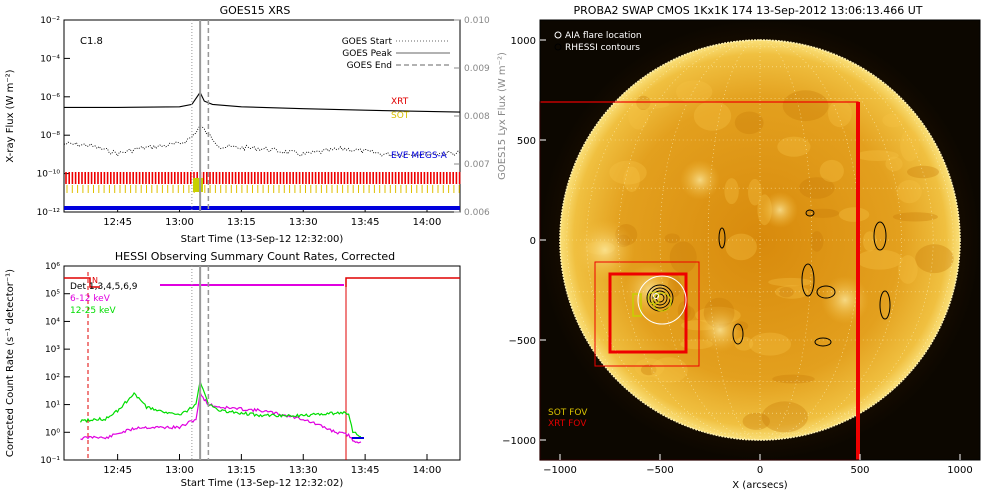 Image resolution: width=1000 pixels, height=500 pixels. I want to click on goes-ytick-label: 10⁻¹⁰, so click(49, 175).